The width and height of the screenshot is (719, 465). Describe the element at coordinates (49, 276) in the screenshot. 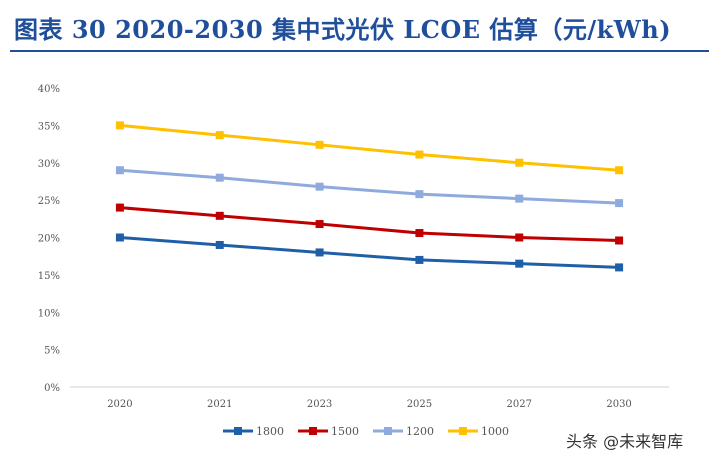

I see `y-tick-label: 15%` at that location.